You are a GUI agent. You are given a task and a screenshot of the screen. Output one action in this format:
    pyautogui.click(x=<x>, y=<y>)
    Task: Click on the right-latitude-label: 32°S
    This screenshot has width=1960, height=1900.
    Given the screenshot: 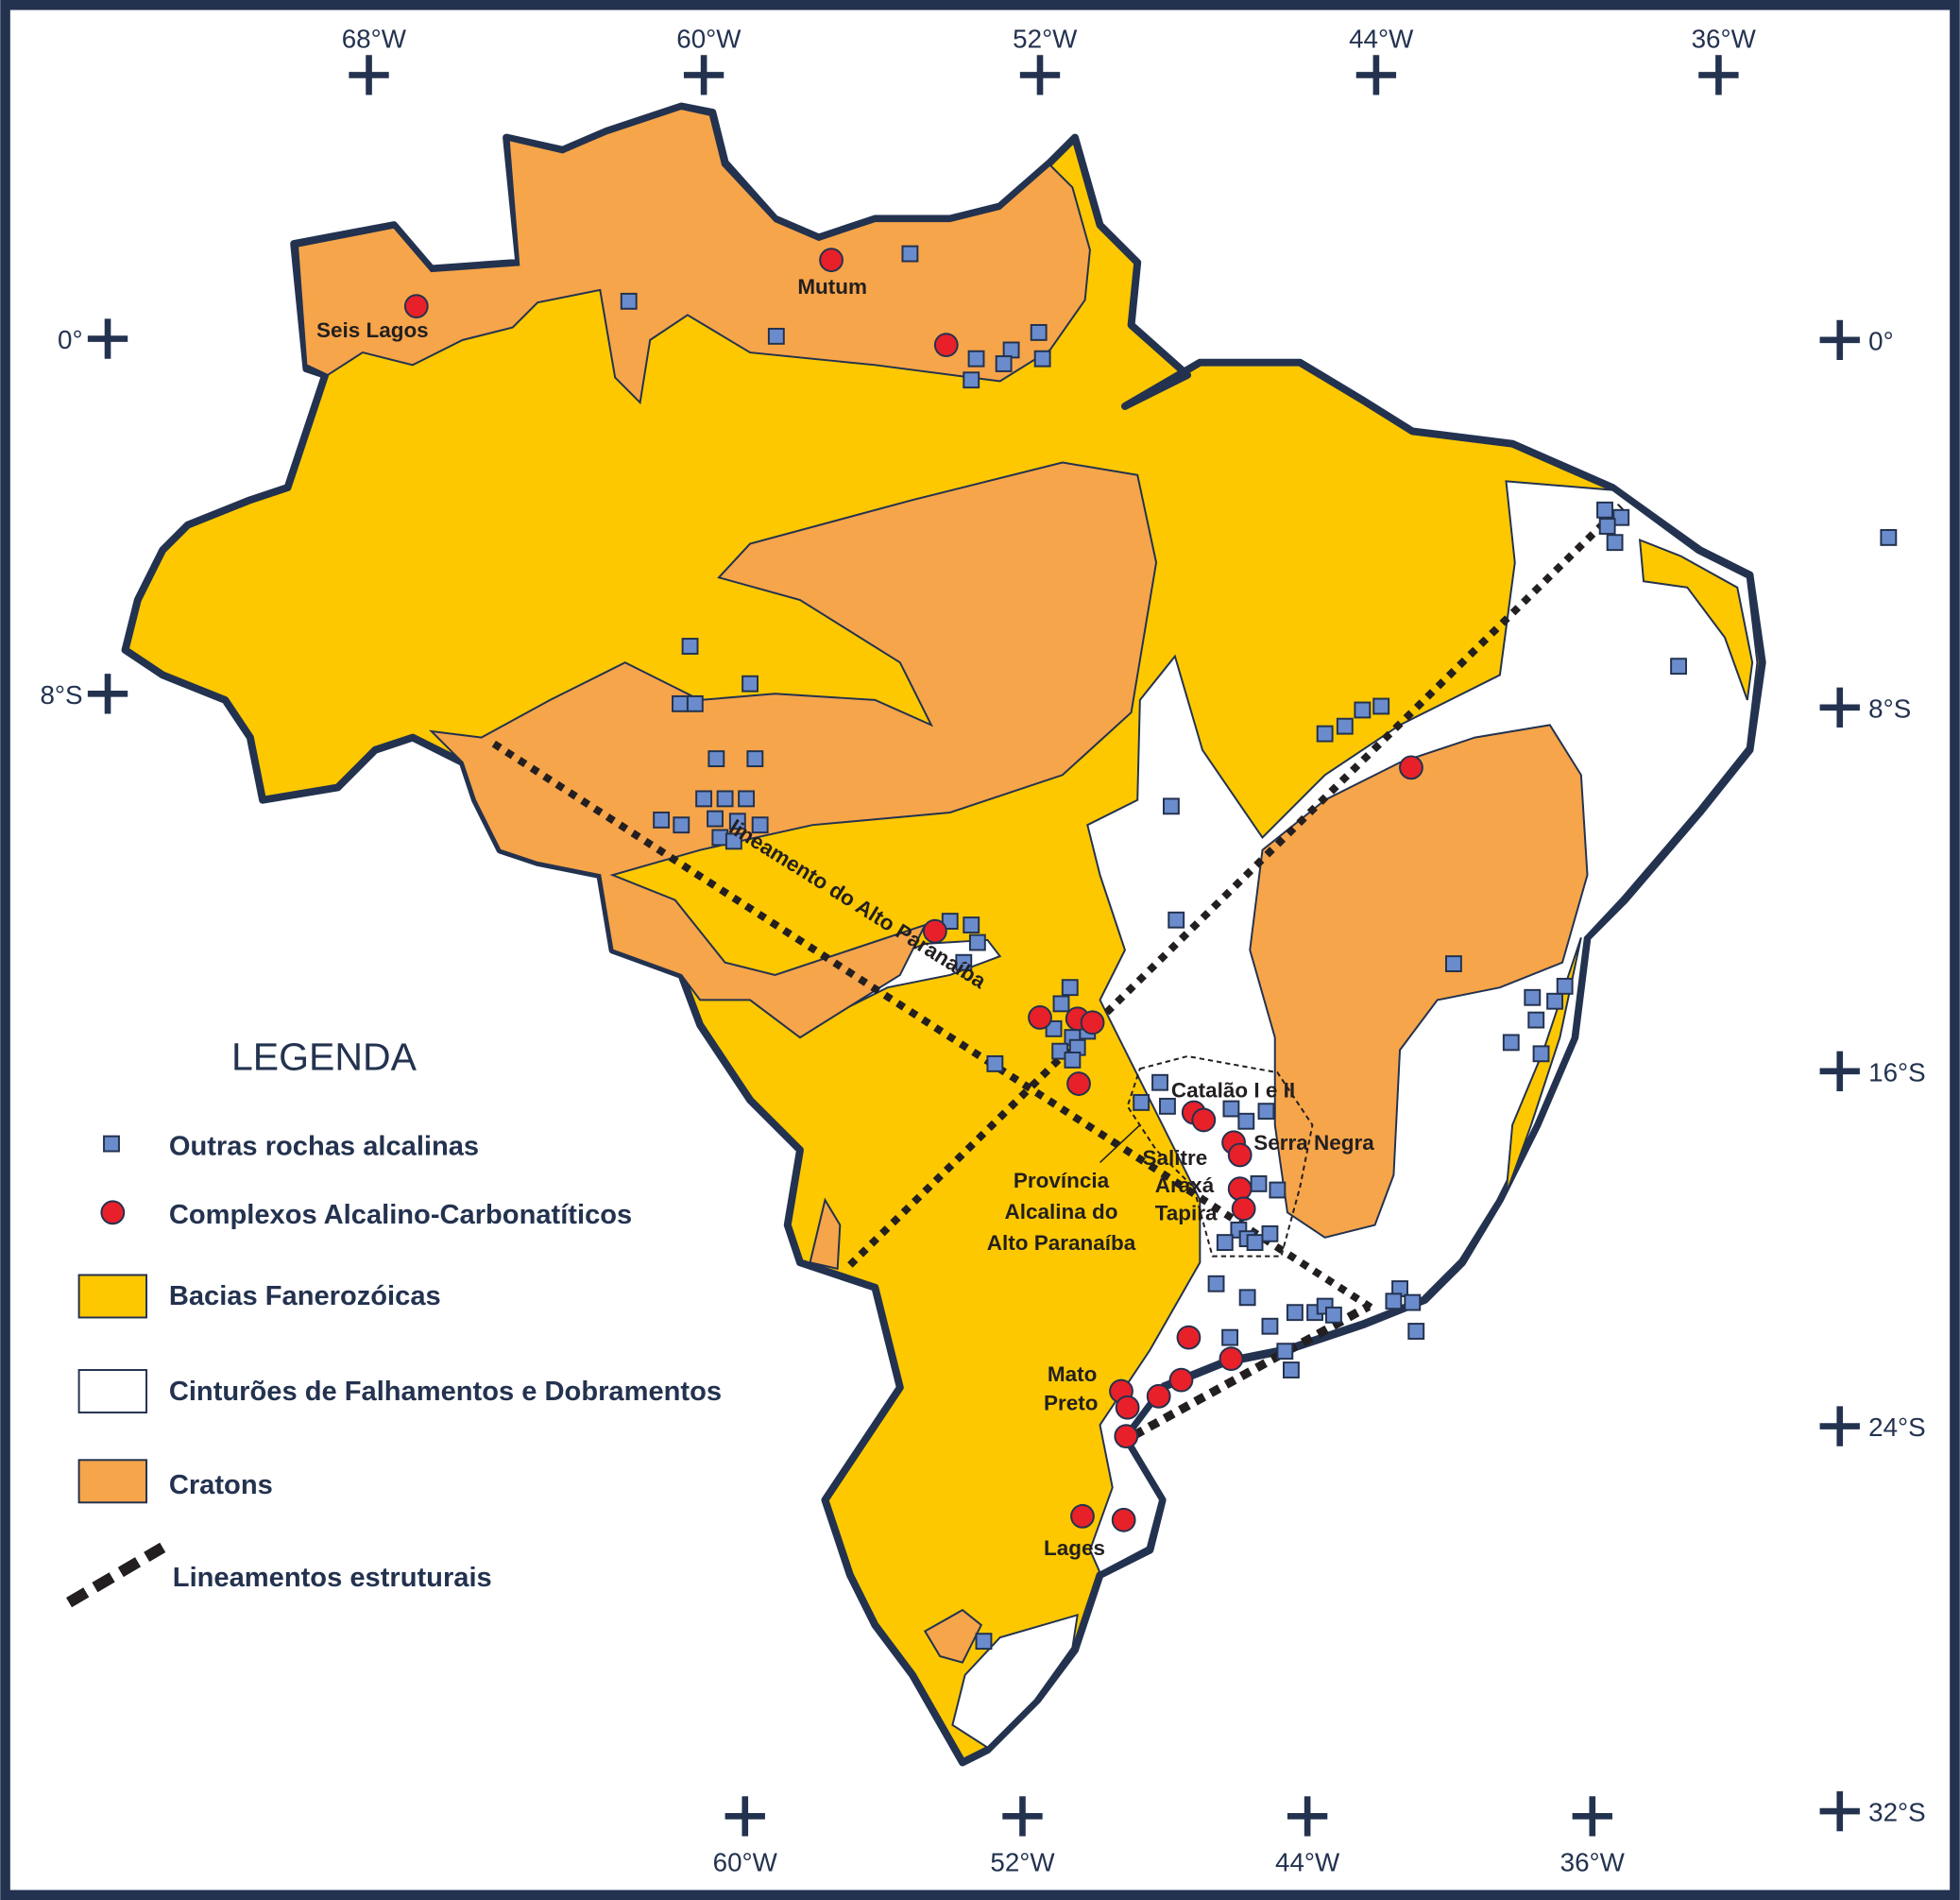 What is the action you would take?
    pyautogui.click(x=1897, y=1812)
    